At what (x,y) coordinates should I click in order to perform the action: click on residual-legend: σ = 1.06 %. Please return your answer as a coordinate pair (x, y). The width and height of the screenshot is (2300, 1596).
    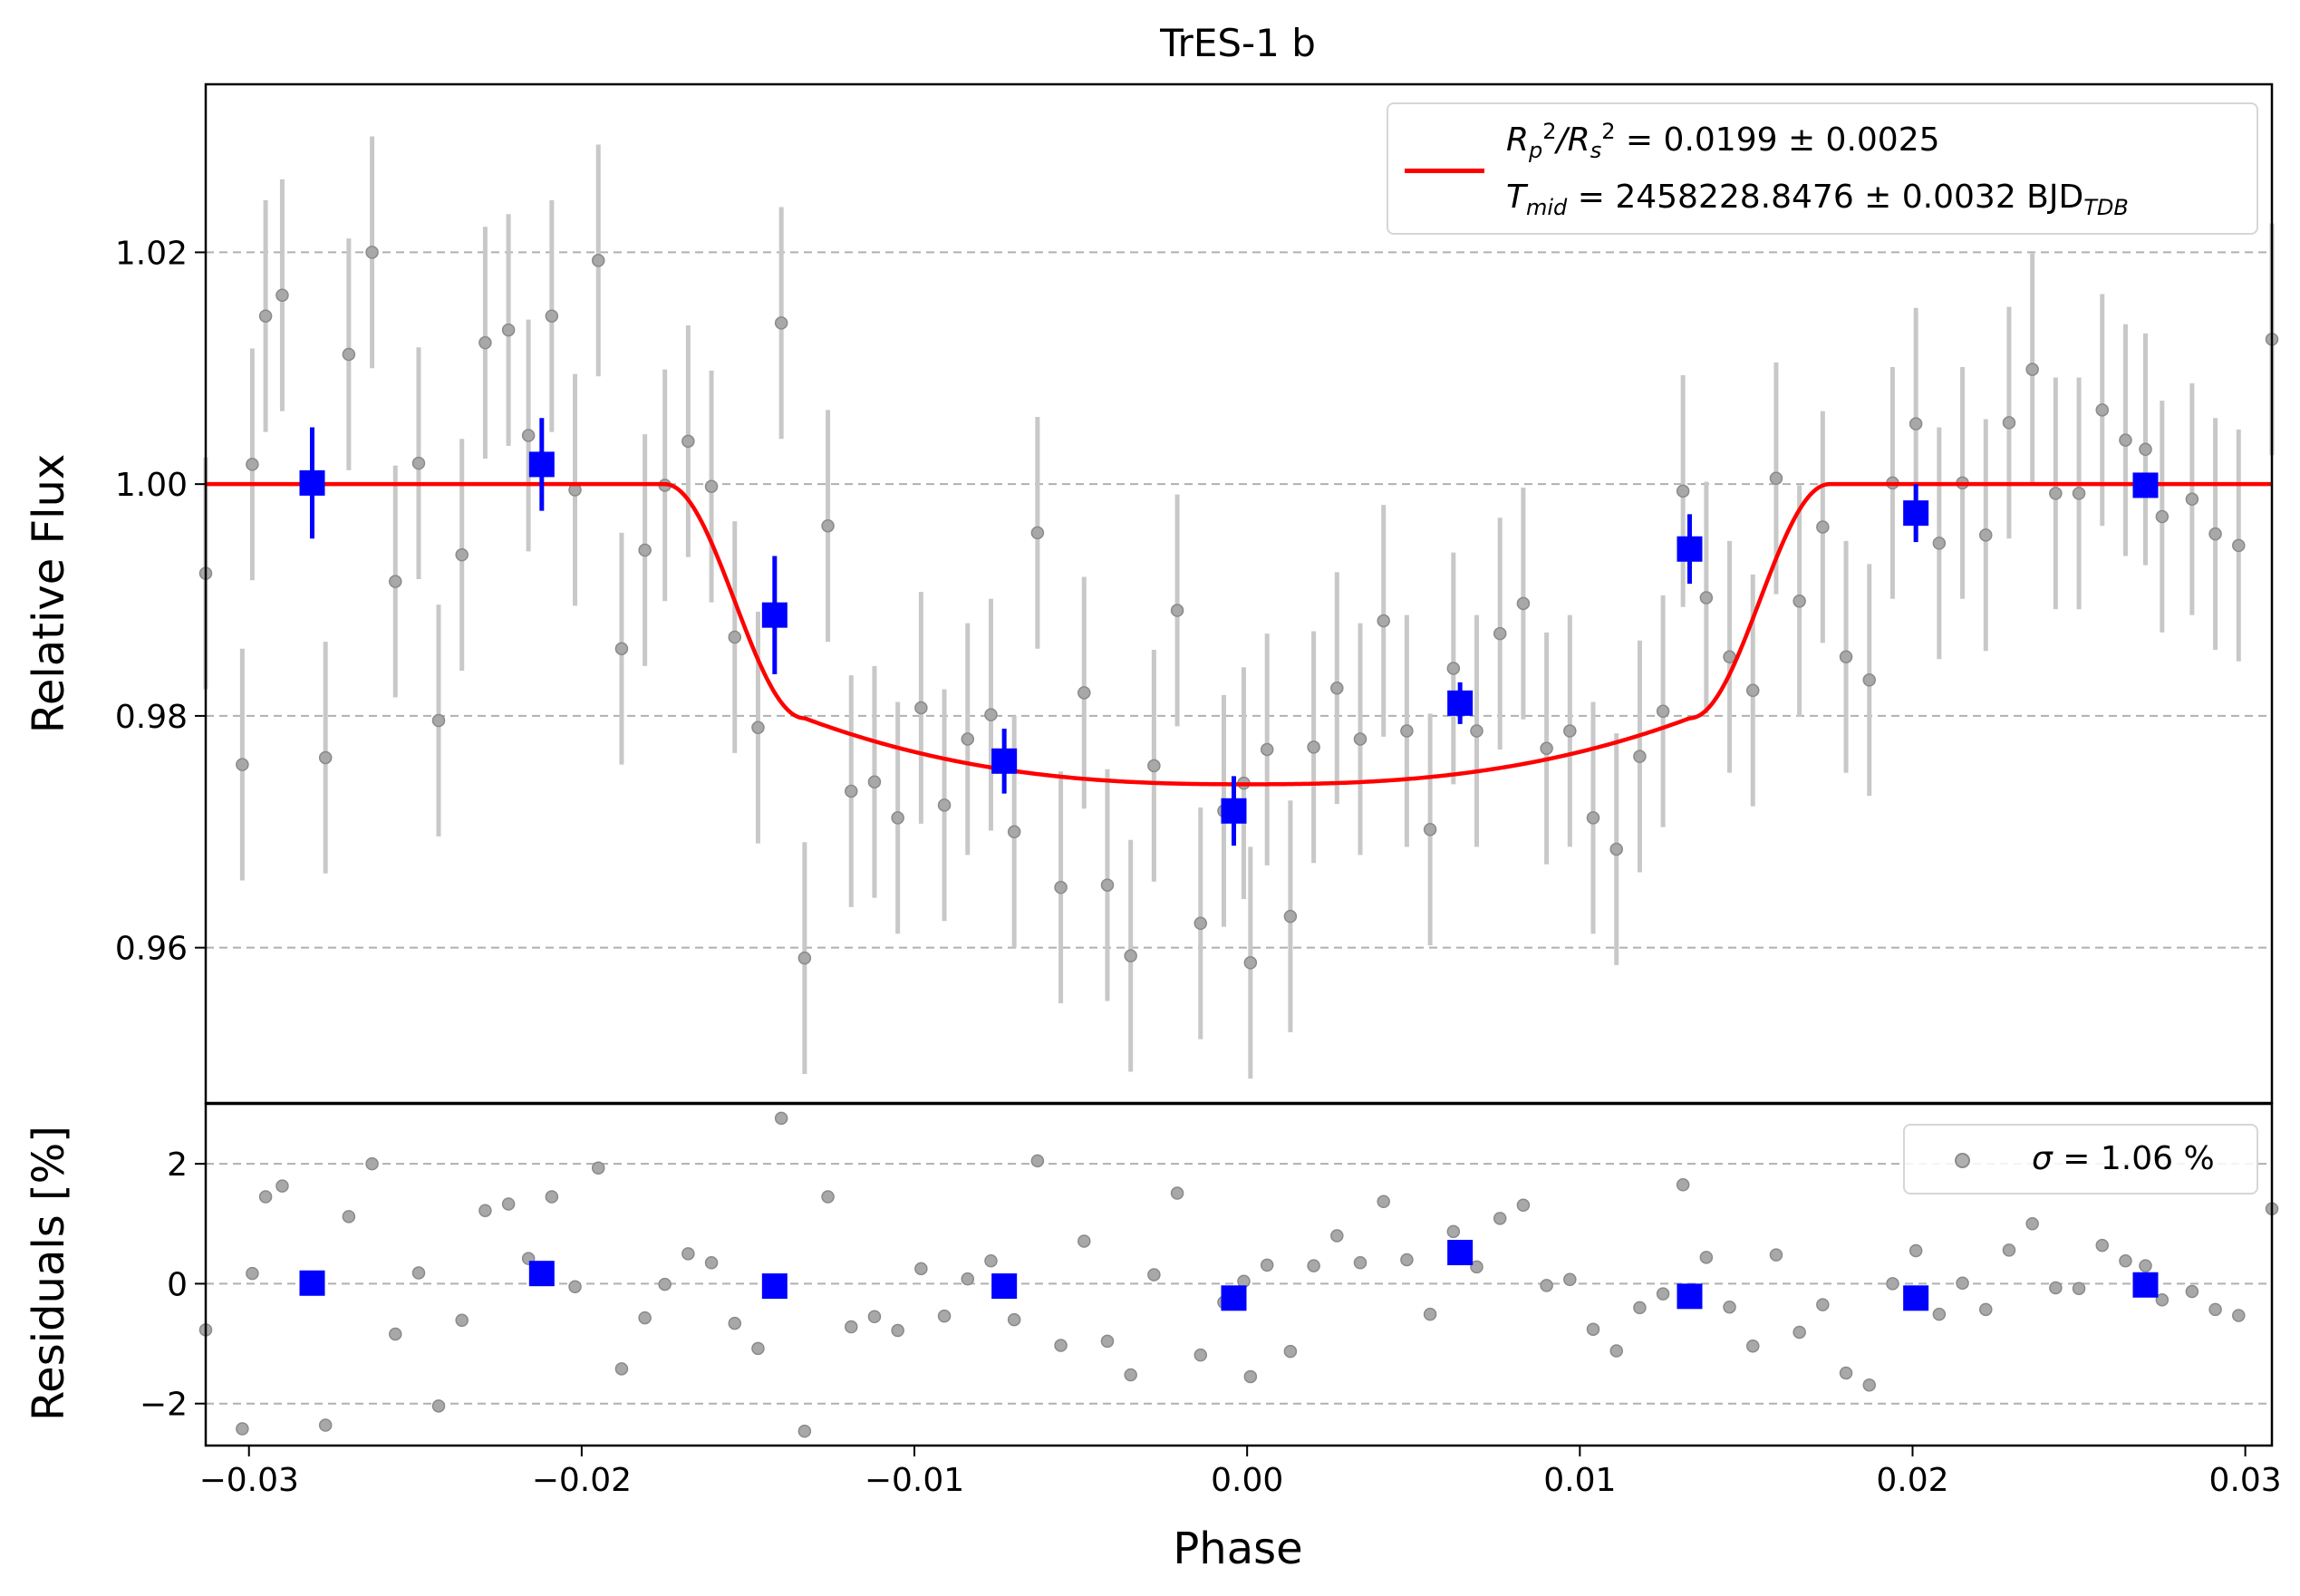
    Looking at the image, I should click on (2080, 1159).